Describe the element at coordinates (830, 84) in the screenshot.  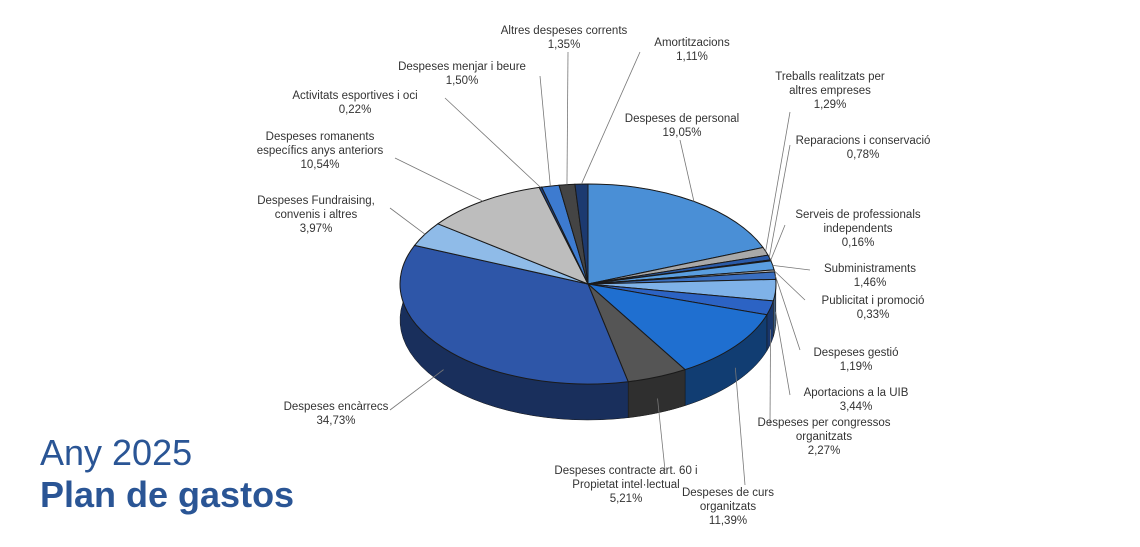
I see `label-name: Treballs realitzats per altres empreses` at that location.